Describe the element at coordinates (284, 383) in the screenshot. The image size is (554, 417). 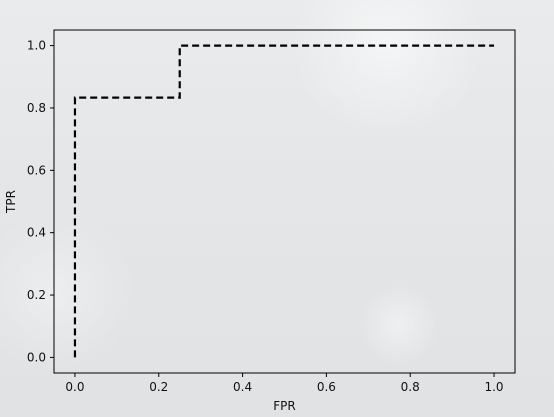
I see `x-axis: 0.0 0.2 0.4 0.6 0.8 1.0` at that location.